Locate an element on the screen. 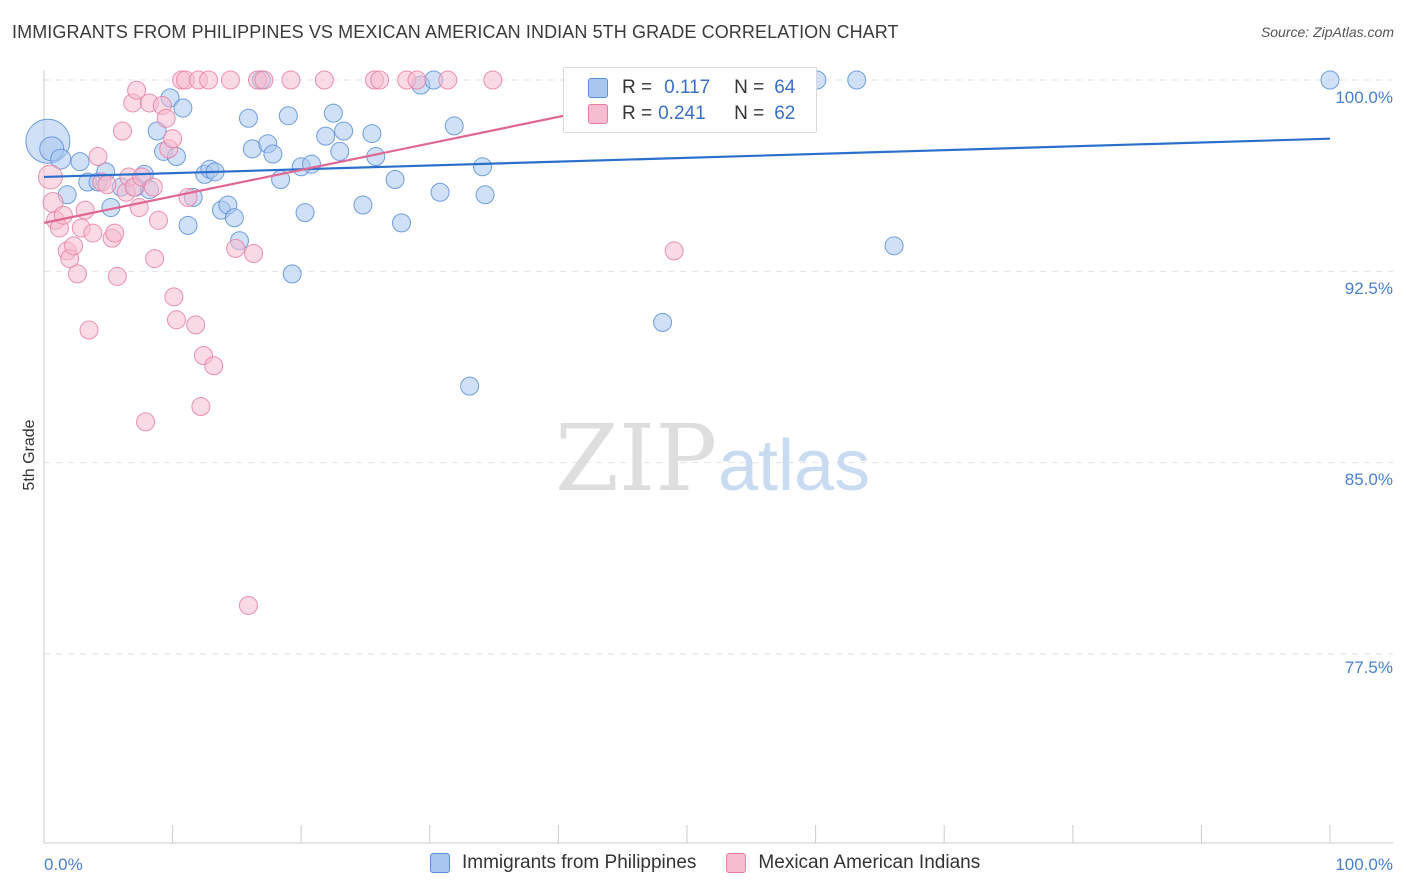  legend-r-value: 0.117 is located at coordinates (687, 87).